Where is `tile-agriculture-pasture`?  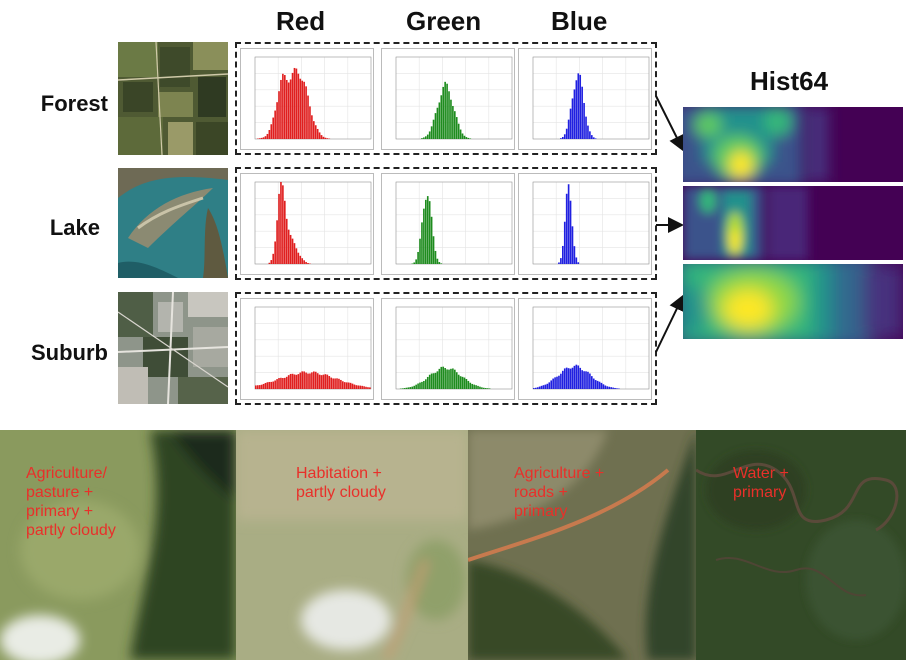
tile-agriculture-pasture is located at coordinates (118, 545).